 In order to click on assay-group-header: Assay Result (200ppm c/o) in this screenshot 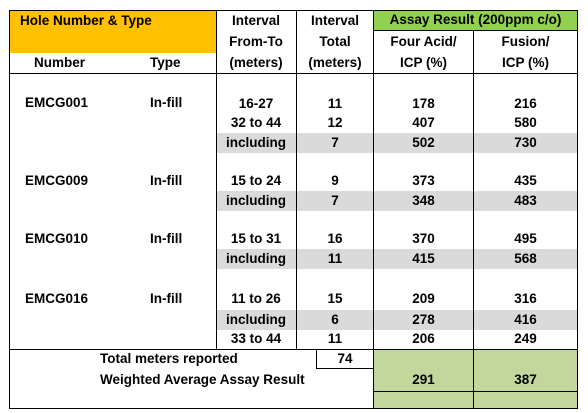, I will do `click(475, 19)`.